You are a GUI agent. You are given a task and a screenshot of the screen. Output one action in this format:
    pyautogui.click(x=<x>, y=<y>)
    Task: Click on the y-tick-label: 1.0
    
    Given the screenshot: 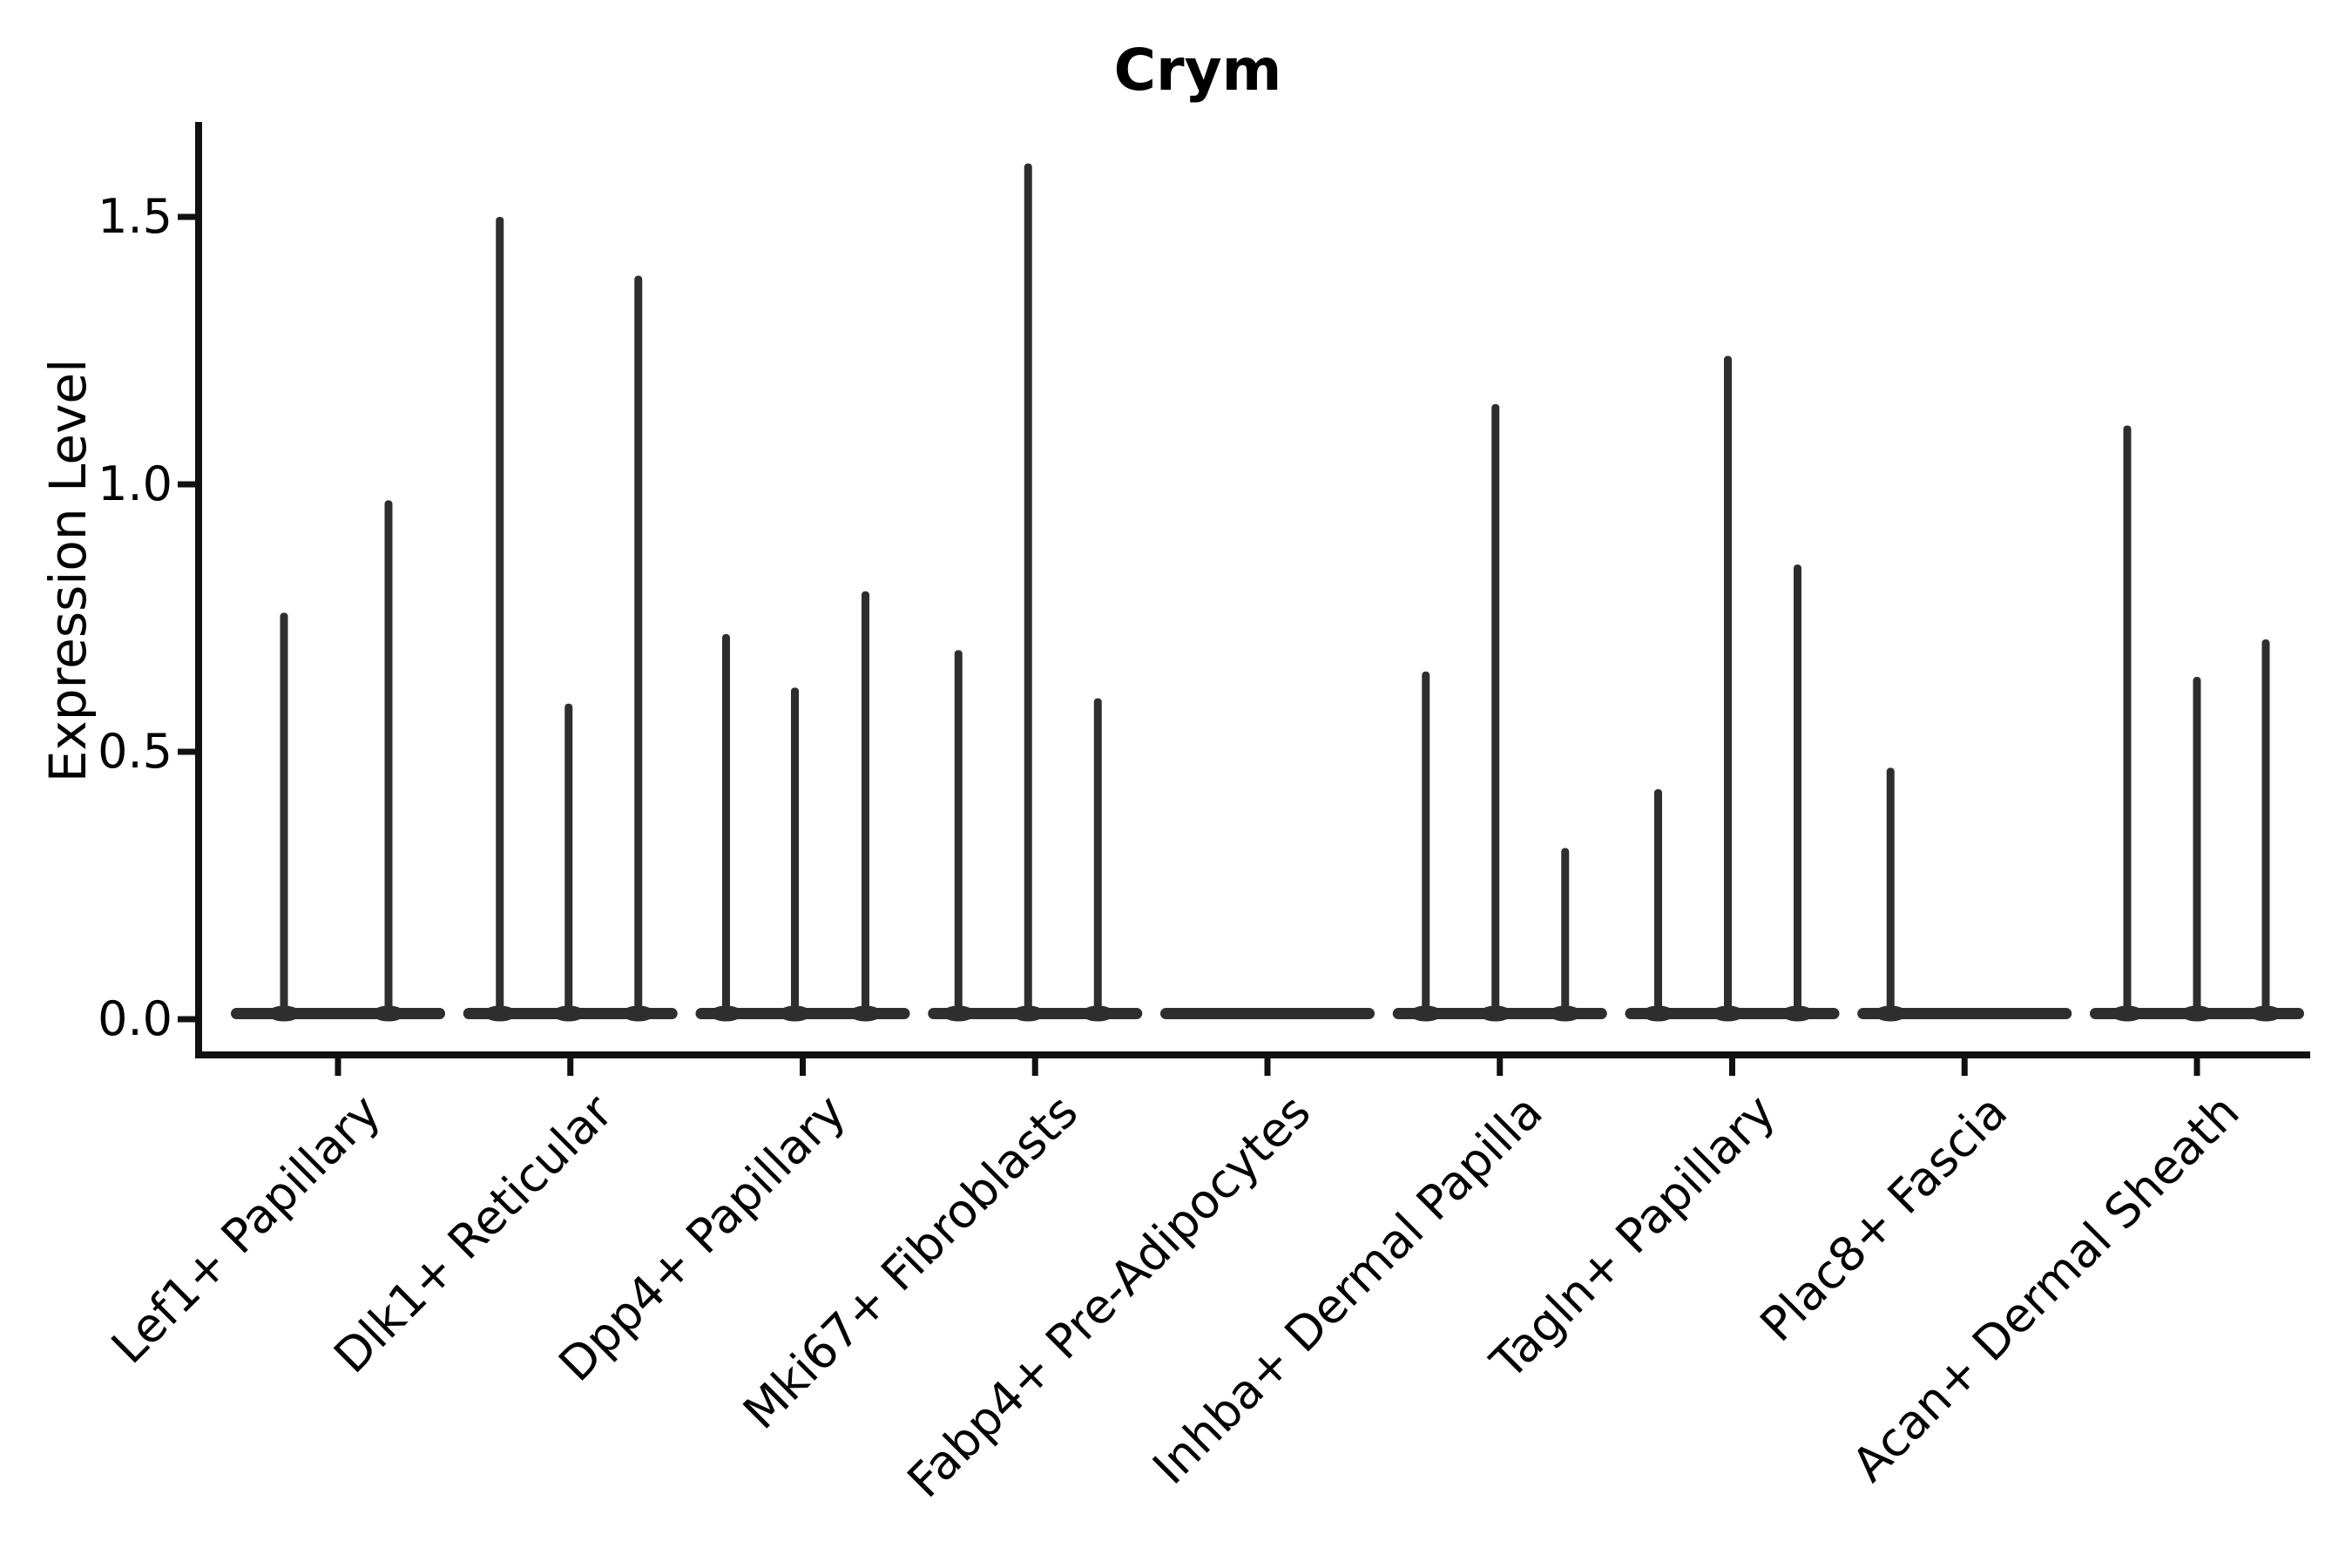 What is the action you would take?
    pyautogui.click(x=135, y=484)
    